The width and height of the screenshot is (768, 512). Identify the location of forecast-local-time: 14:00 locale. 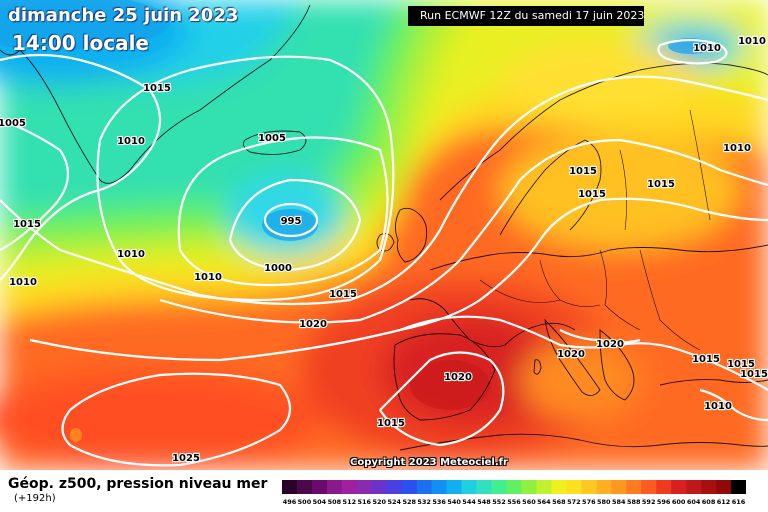
(80, 43).